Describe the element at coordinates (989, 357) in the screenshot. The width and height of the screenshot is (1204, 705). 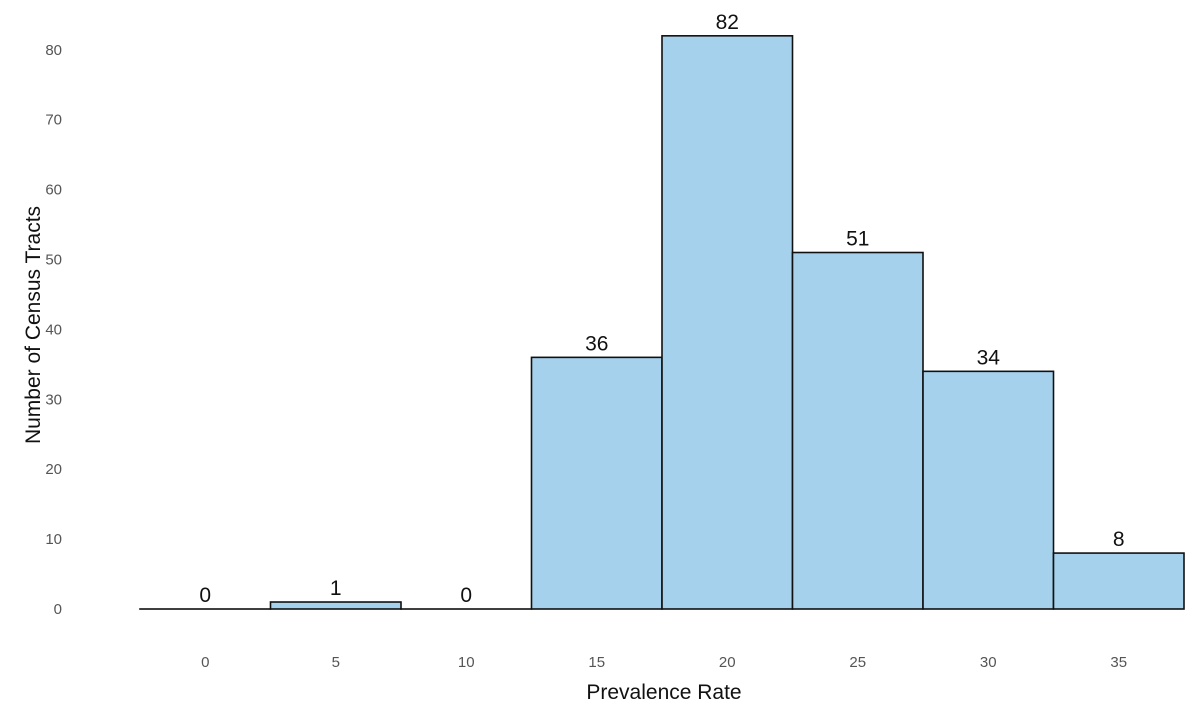
I see `bar-value-label: 34` at that location.